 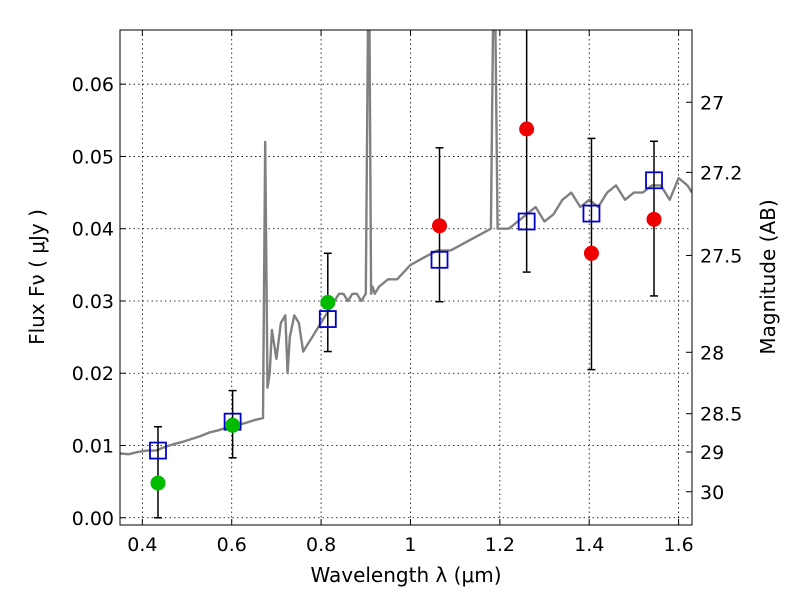 I want to click on y-axis-label: Flux Fν ( μJy ), so click(x=37, y=277).